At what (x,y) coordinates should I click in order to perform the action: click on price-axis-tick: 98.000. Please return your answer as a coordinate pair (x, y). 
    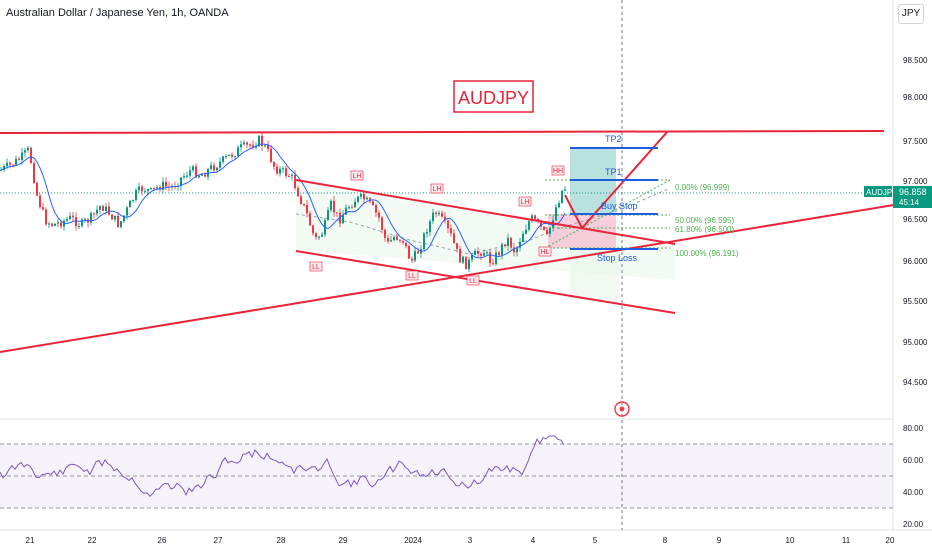
    Looking at the image, I should click on (915, 97).